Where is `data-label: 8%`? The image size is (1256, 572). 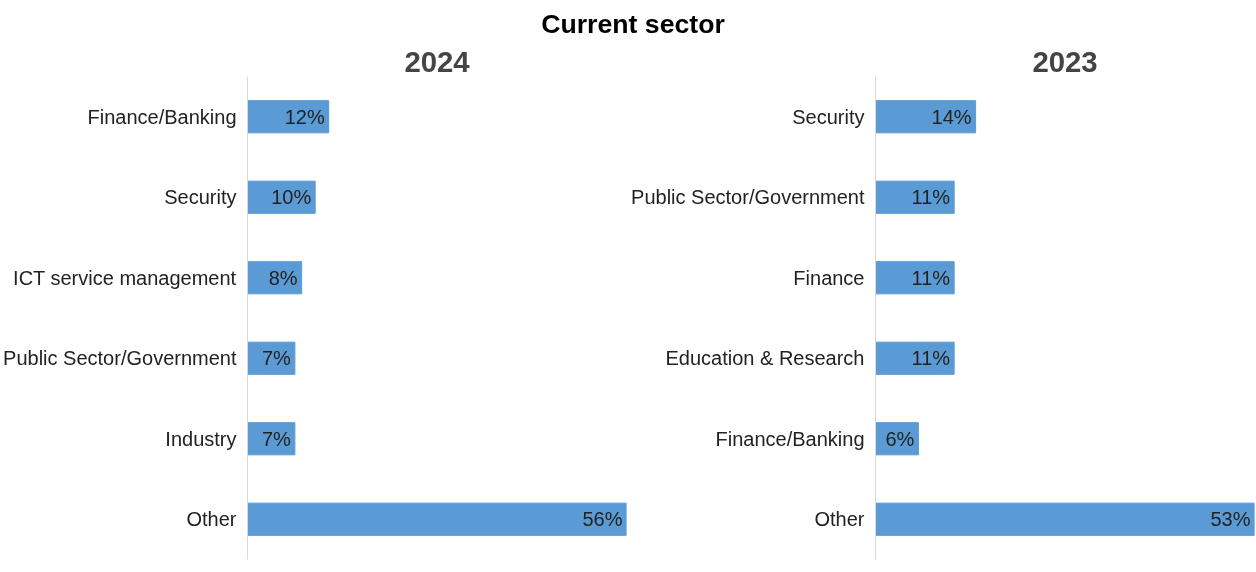 data-label: 8% is located at coordinates (283, 277).